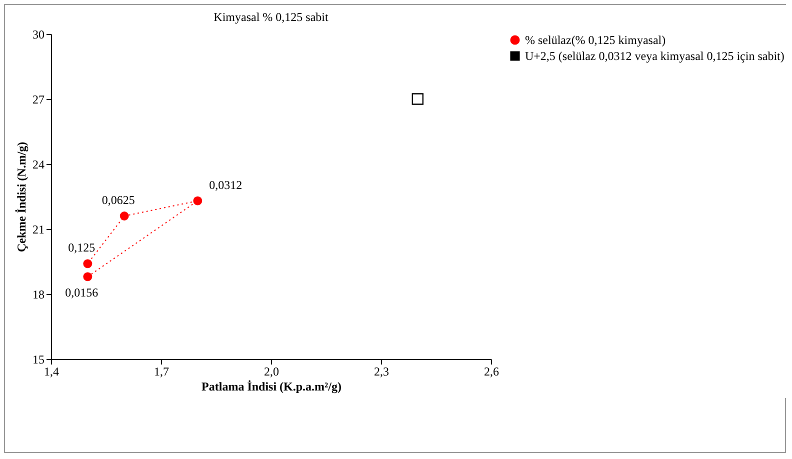  Describe the element at coordinates (38, 35) in the screenshot. I see `y-tick-label: 30` at that location.